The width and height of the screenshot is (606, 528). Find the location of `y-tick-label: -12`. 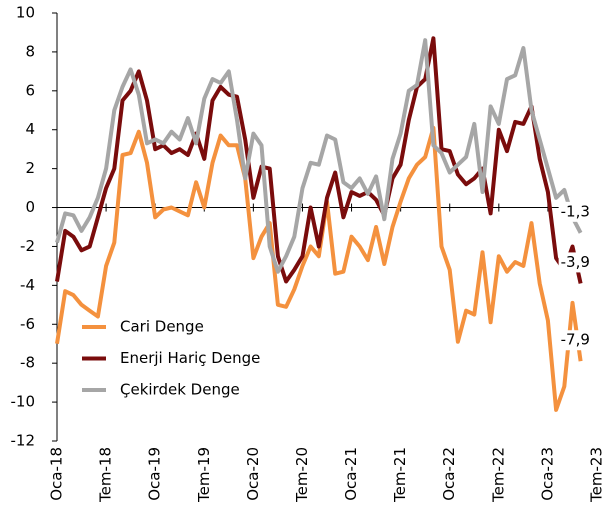

y-tick-label: -12 is located at coordinates (23, 441).